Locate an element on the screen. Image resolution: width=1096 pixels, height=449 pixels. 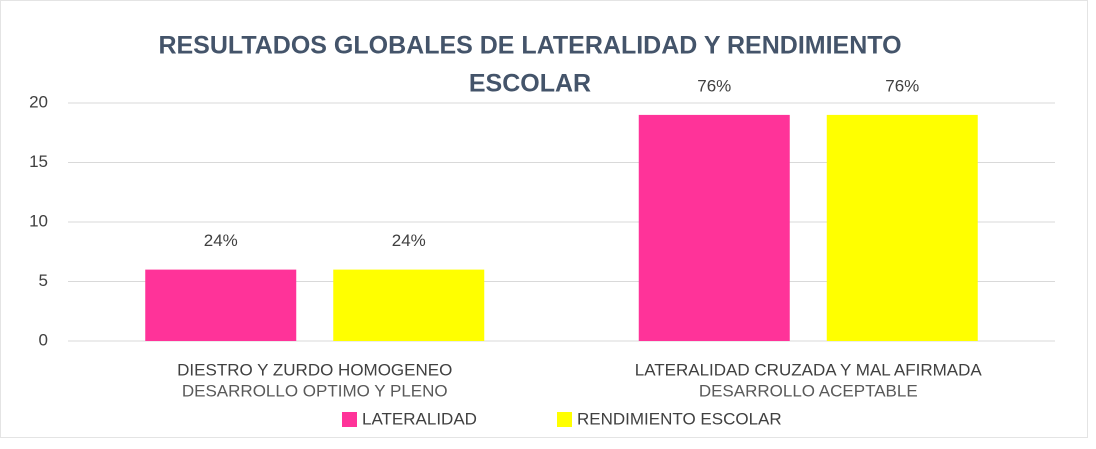
chart-title: ESCOLAR is located at coordinates (530, 84).